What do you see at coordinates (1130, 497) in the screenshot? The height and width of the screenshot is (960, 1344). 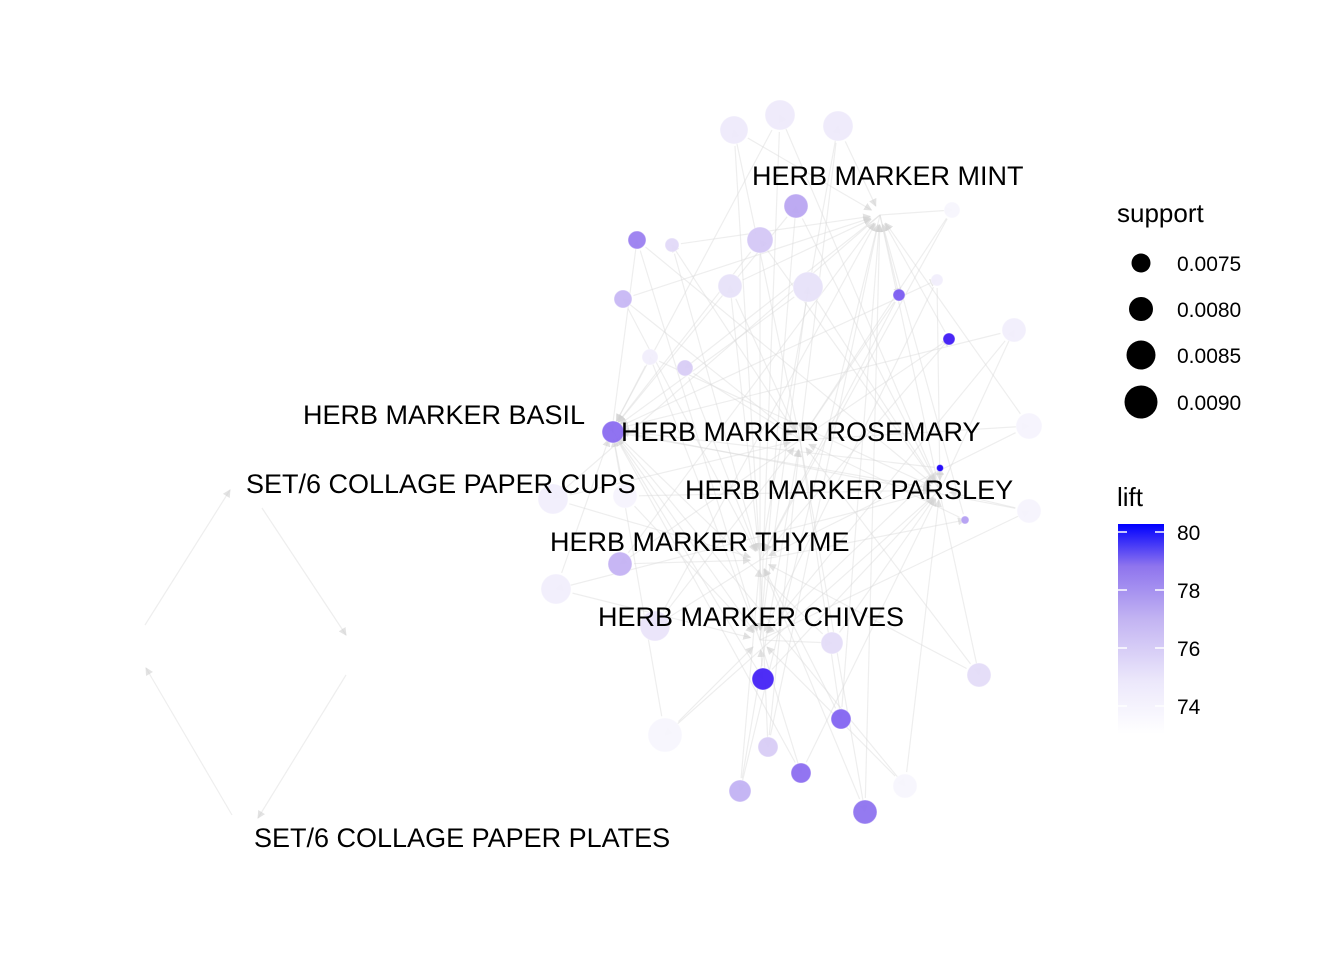 I see `lift-legend-title: lift` at bounding box center [1130, 497].